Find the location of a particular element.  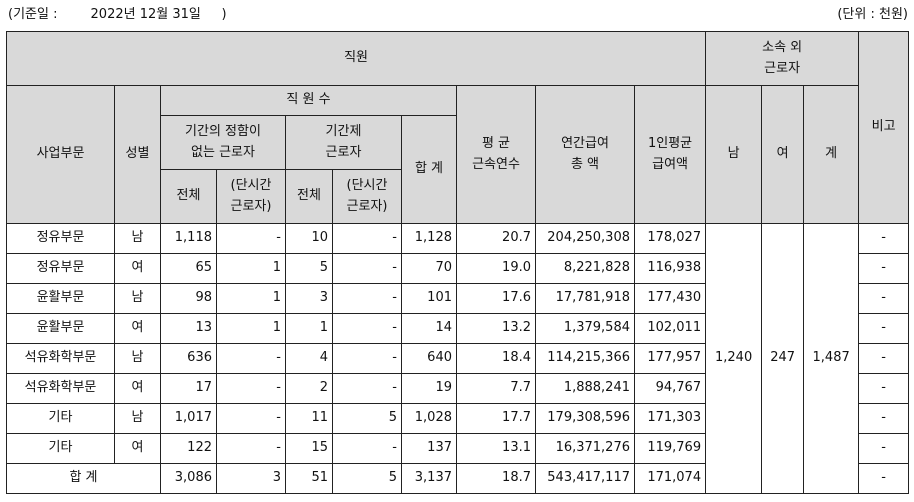

tenure-cell: 13.2 is located at coordinates (496, 328).